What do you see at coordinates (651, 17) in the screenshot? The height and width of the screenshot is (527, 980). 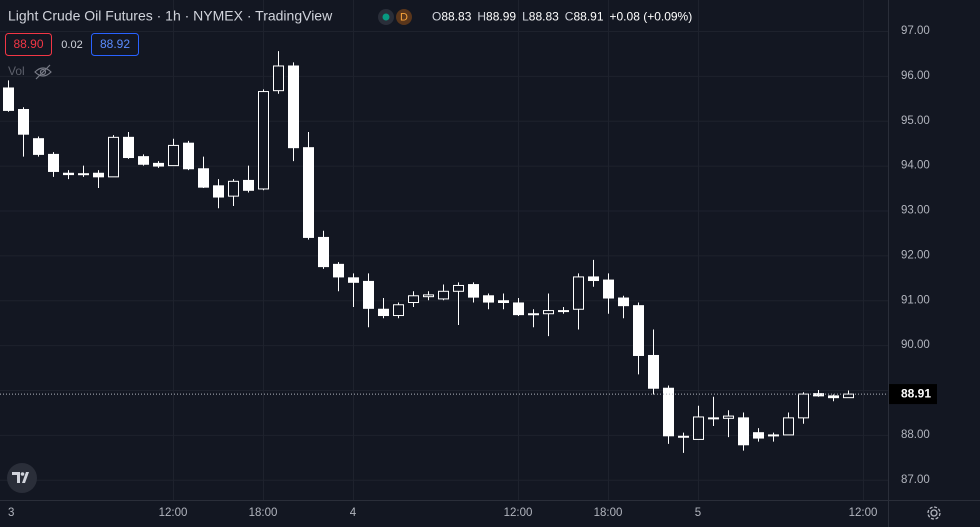 I see `change: +0.08 (+0.09%)` at bounding box center [651, 17].